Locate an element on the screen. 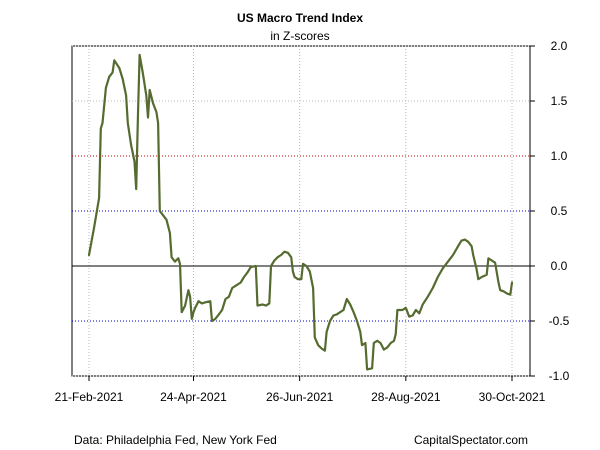 The height and width of the screenshot is (450, 600). y-tick-label: 0.5 is located at coordinates (559, 211).